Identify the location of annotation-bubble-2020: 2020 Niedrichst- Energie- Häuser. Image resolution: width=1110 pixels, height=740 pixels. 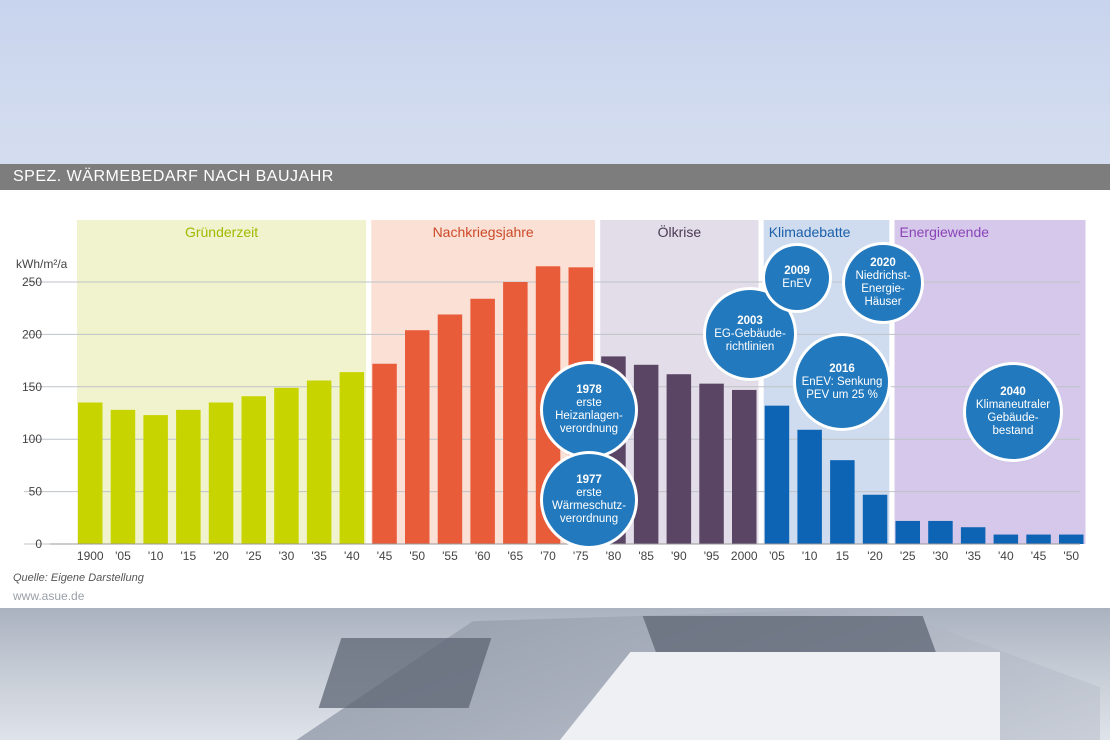
(883, 283).